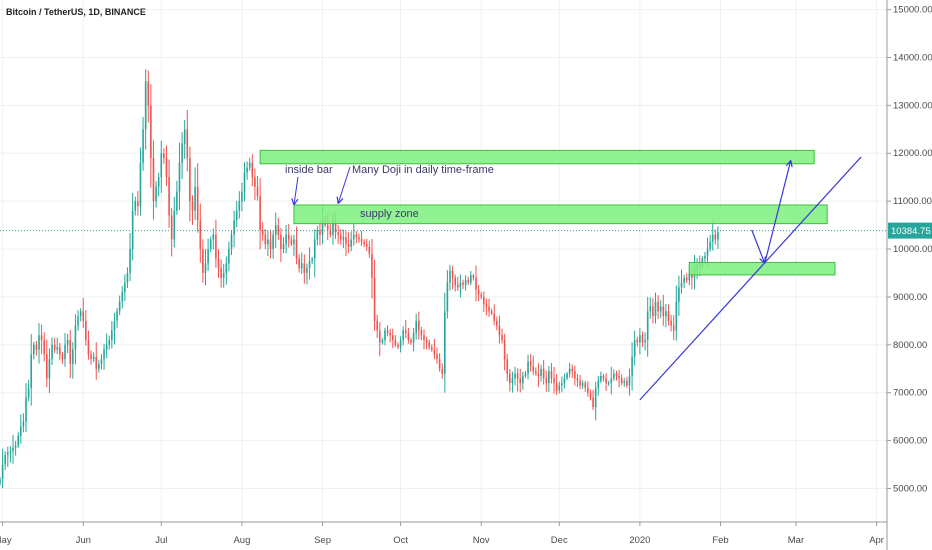 The height and width of the screenshot is (550, 932). Describe the element at coordinates (750, 278) in the screenshot. I see `rising-trendline` at that location.